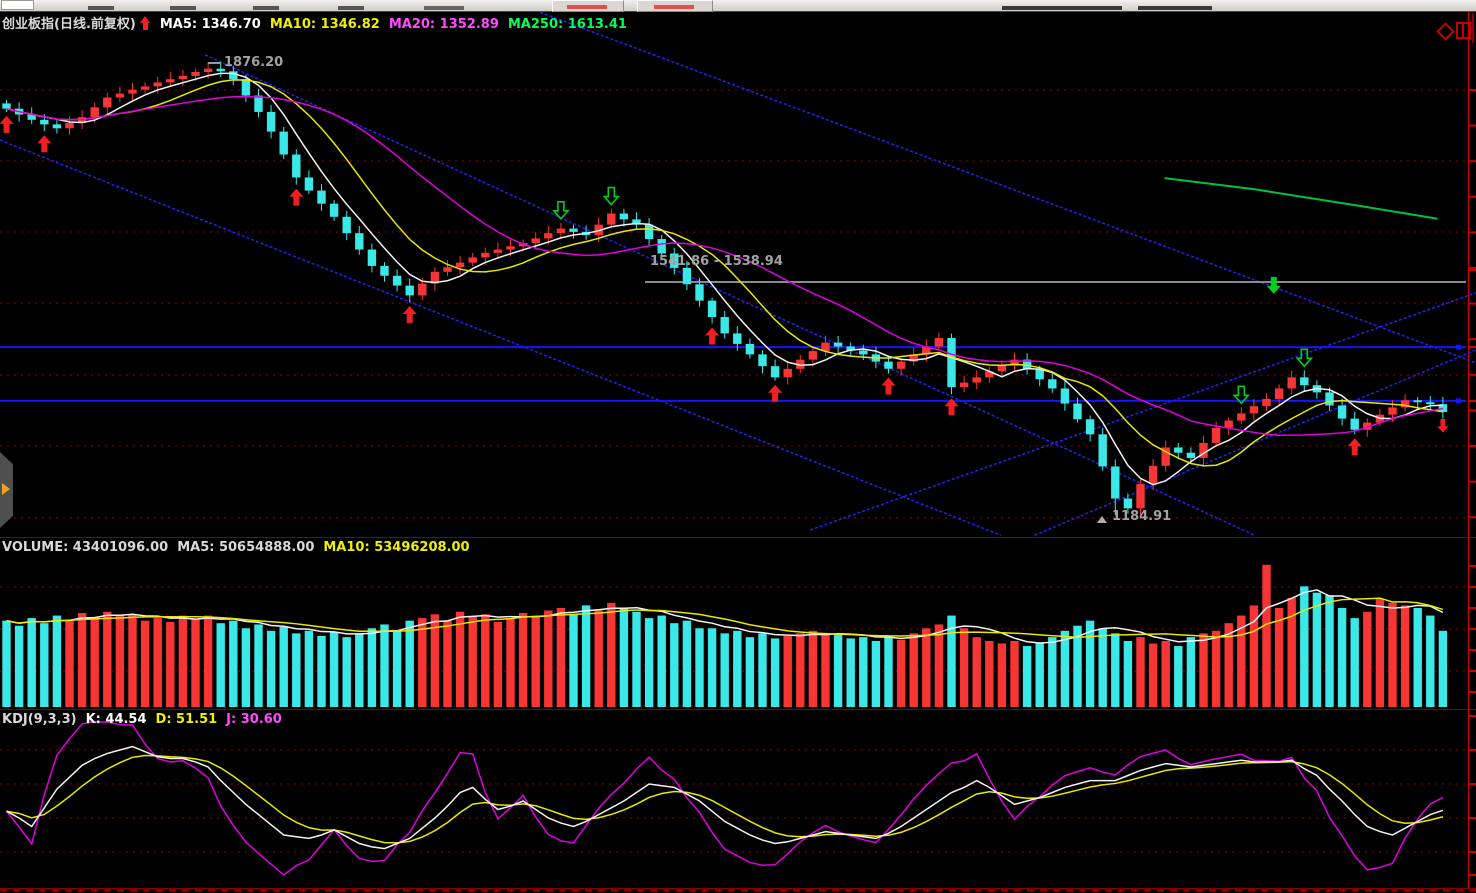 This screenshot has height=893, width=1476. I want to click on left-panel-expander, so click(6, 490).